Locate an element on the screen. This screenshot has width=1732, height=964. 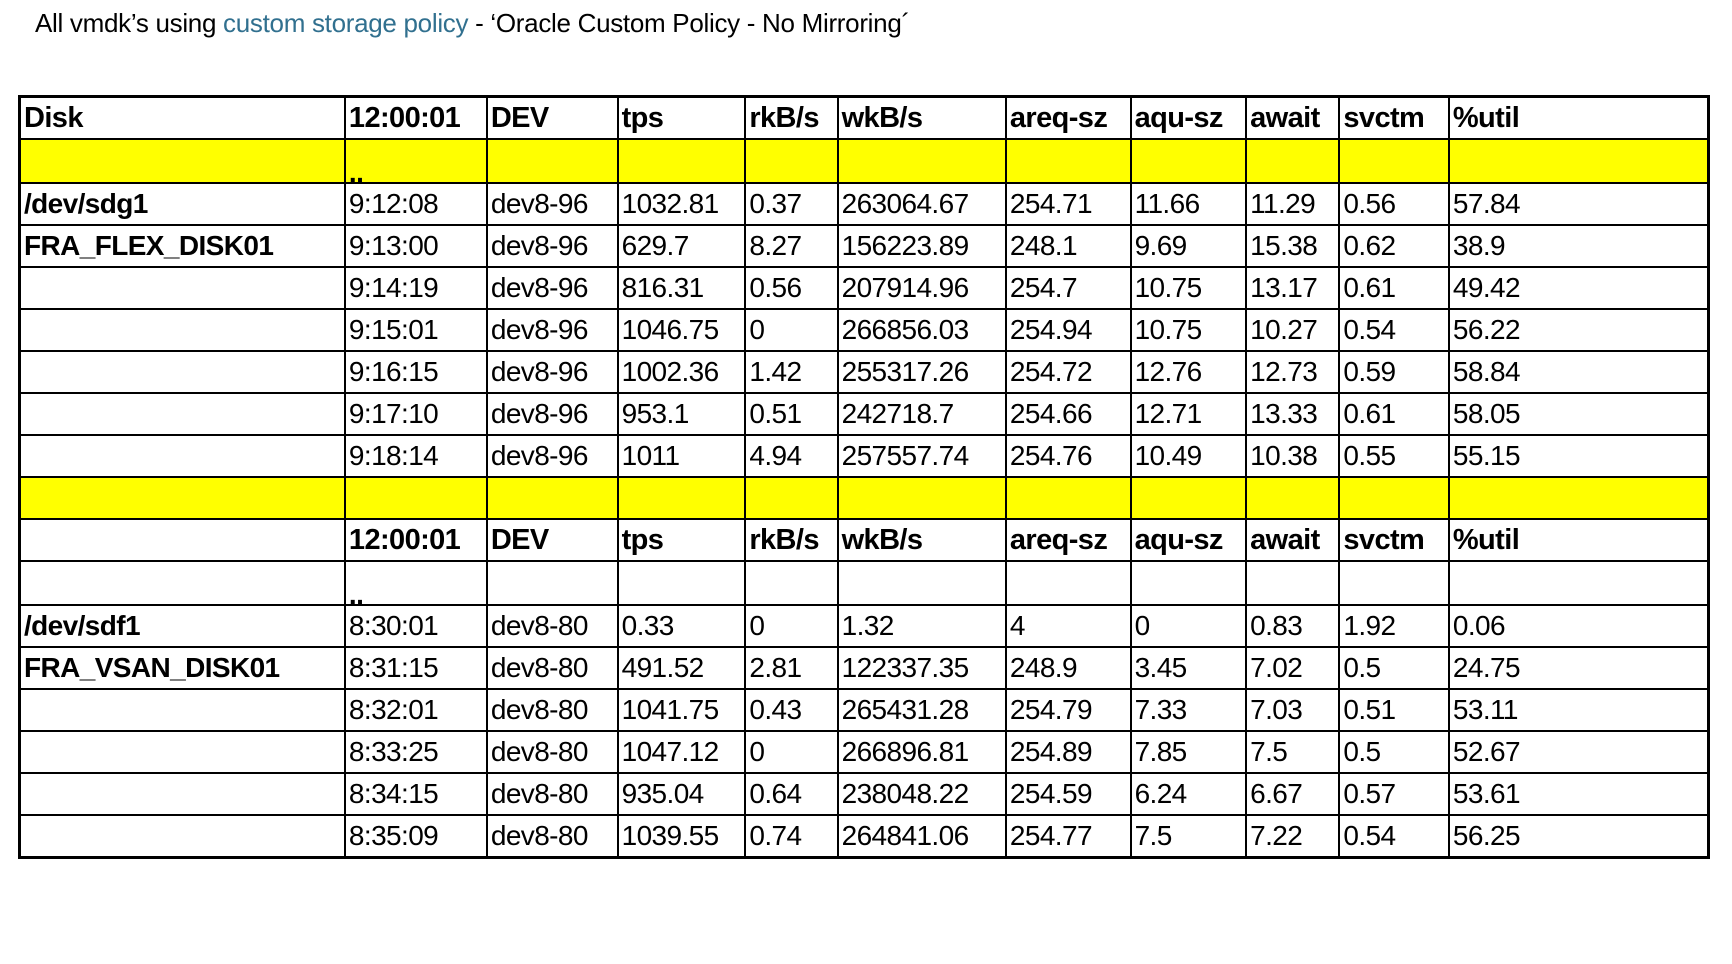
table-cell: 0.59 is located at coordinates (1394, 372).